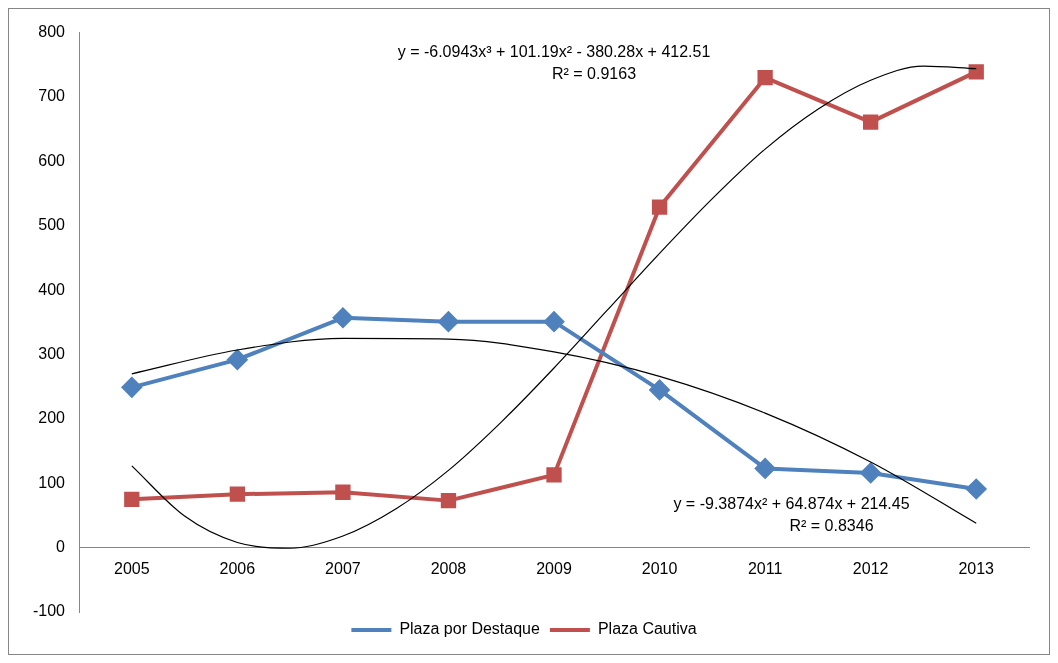 The image size is (1058, 663). What do you see at coordinates (448, 568) in the screenshot?
I see `x-tick-label: 2008` at bounding box center [448, 568].